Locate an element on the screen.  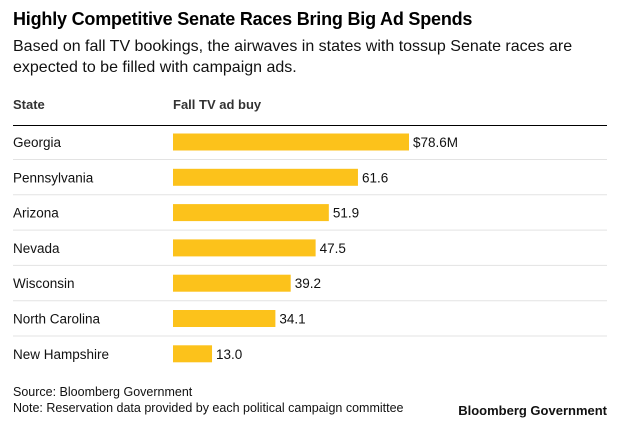
state-label: Nevada is located at coordinates (36, 248).